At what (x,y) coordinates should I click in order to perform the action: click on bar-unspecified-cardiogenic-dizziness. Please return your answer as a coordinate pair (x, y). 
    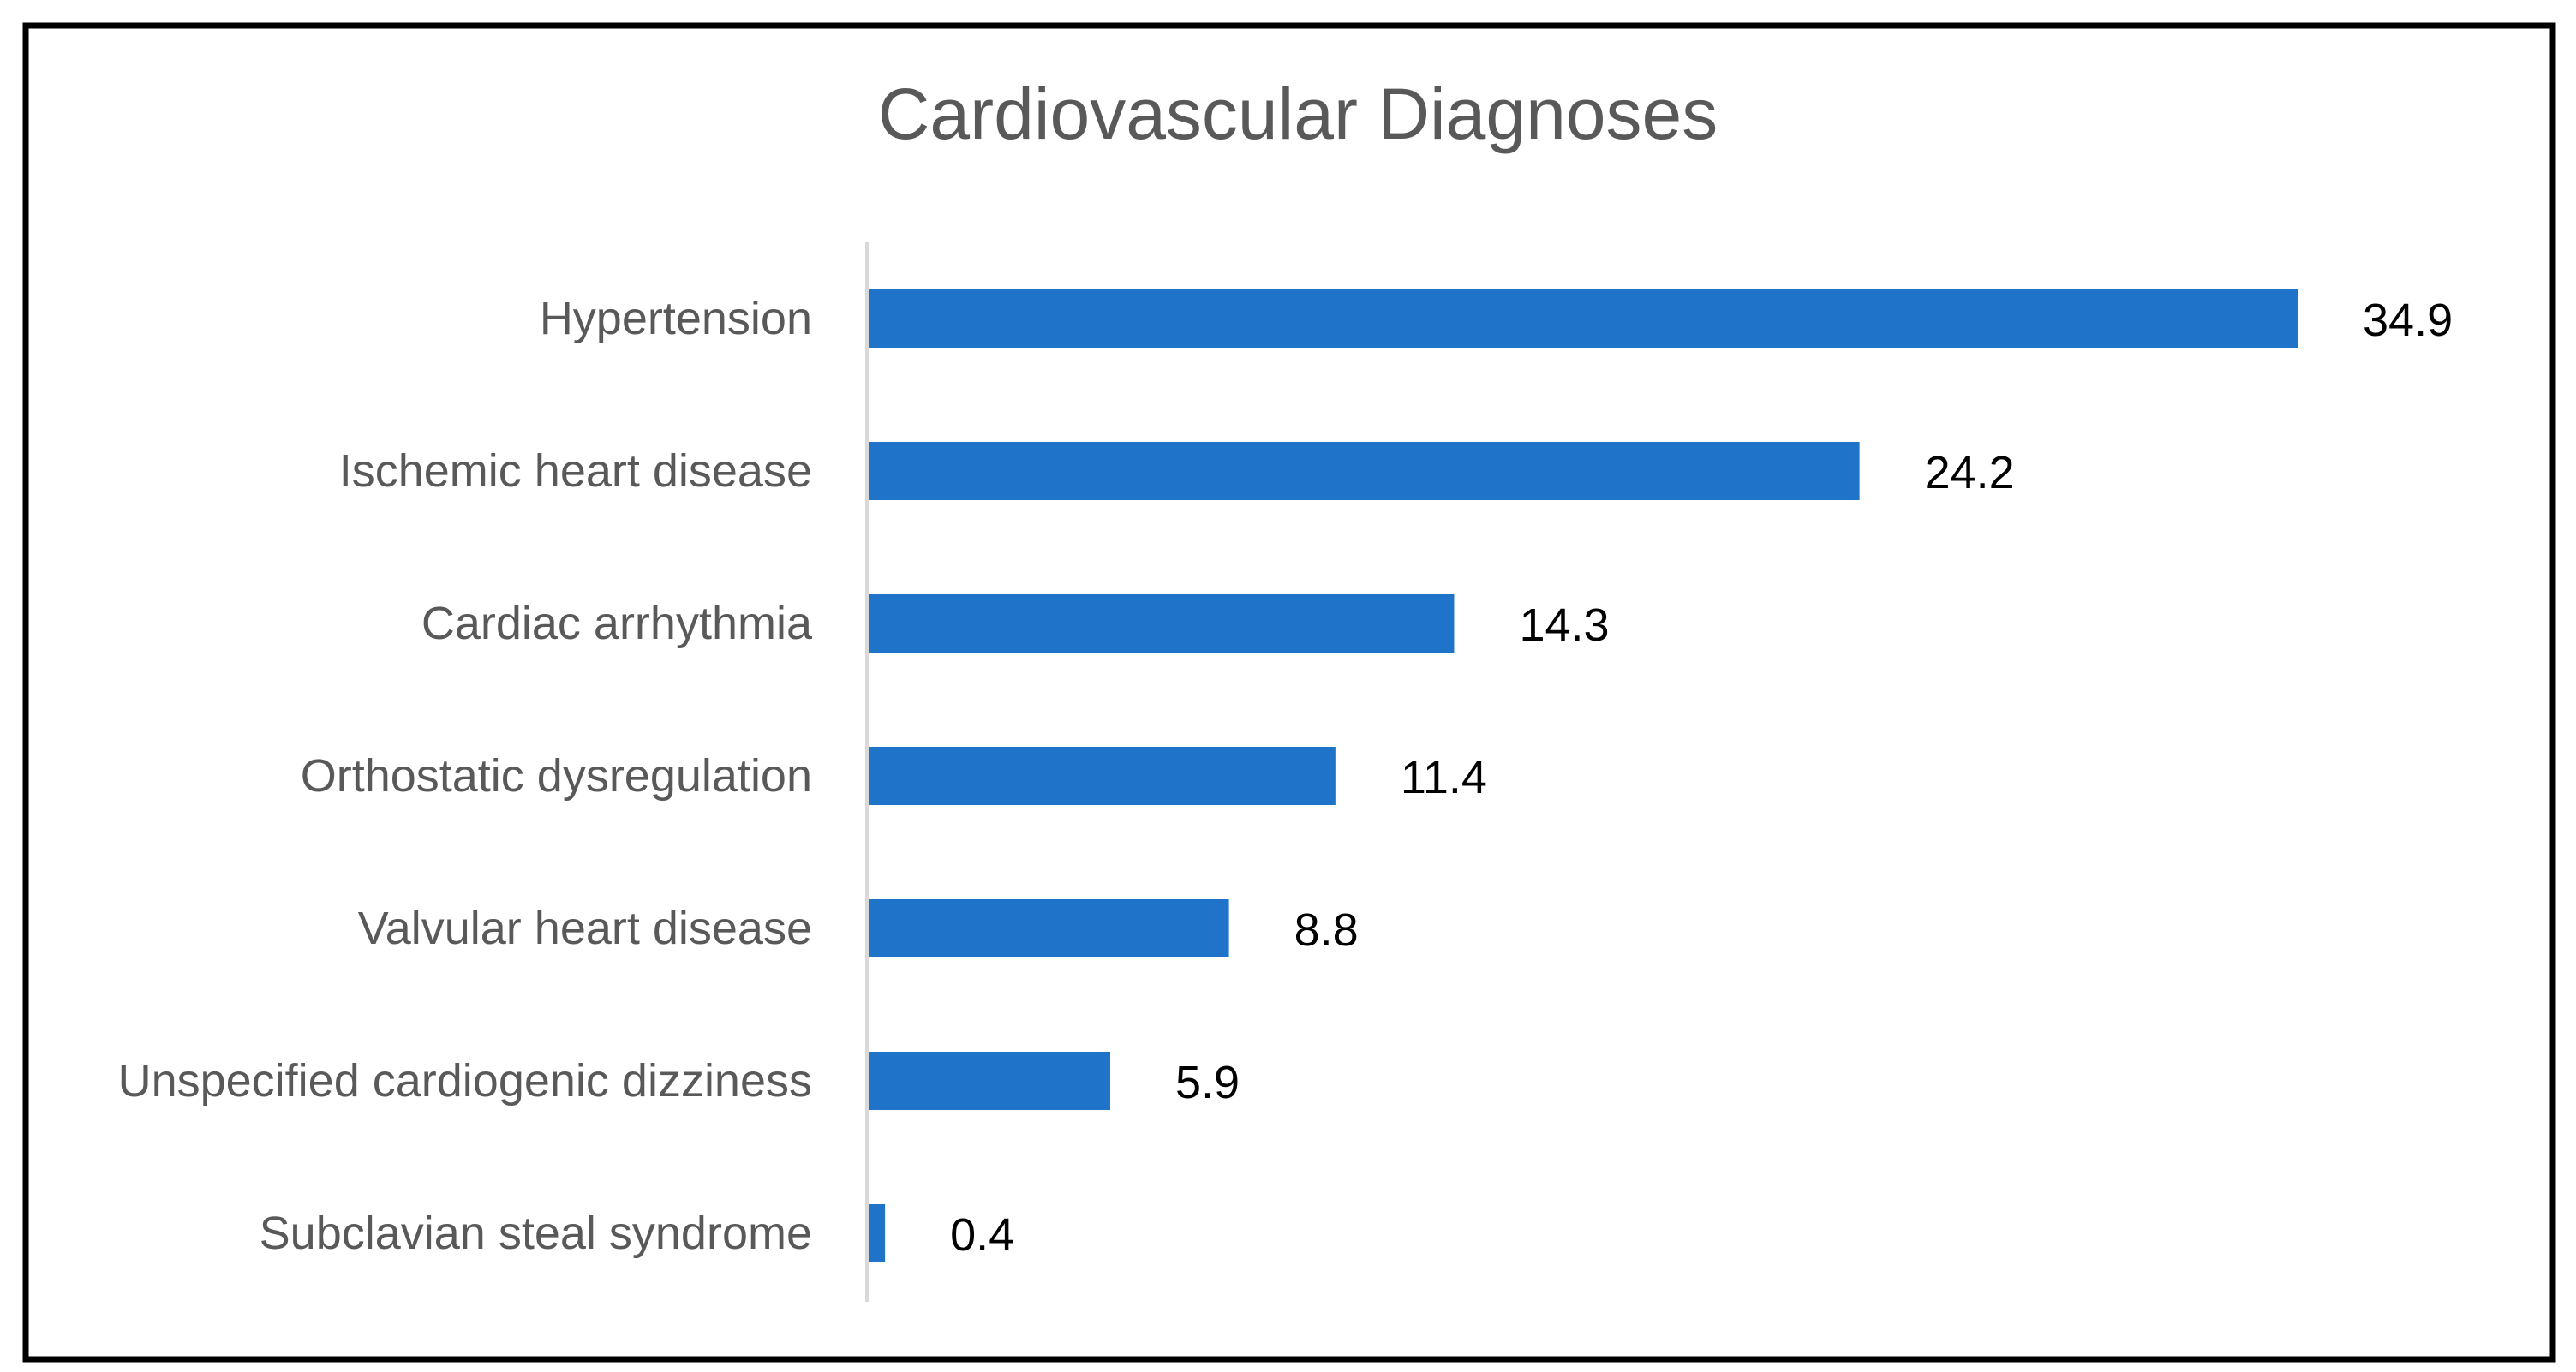
    Looking at the image, I should click on (990, 1081).